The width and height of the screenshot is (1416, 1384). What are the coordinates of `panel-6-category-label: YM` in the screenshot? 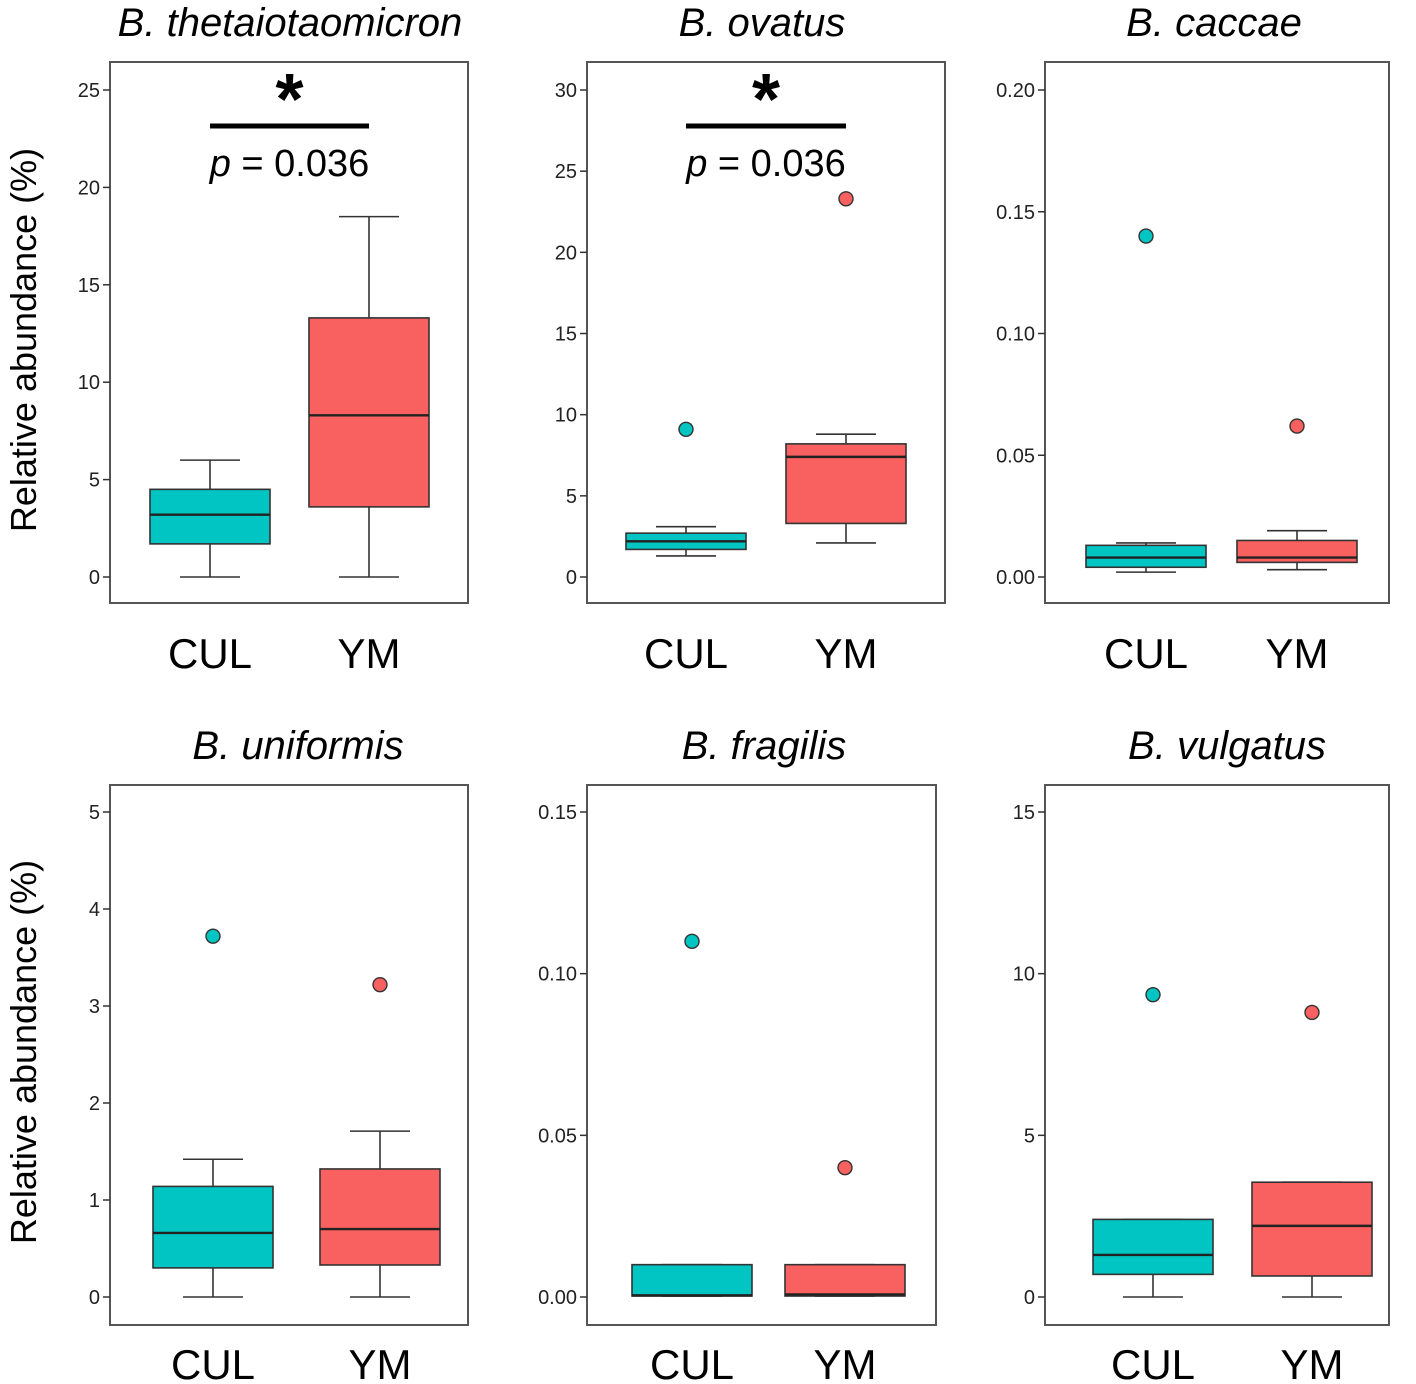 It's located at (1312, 1362).